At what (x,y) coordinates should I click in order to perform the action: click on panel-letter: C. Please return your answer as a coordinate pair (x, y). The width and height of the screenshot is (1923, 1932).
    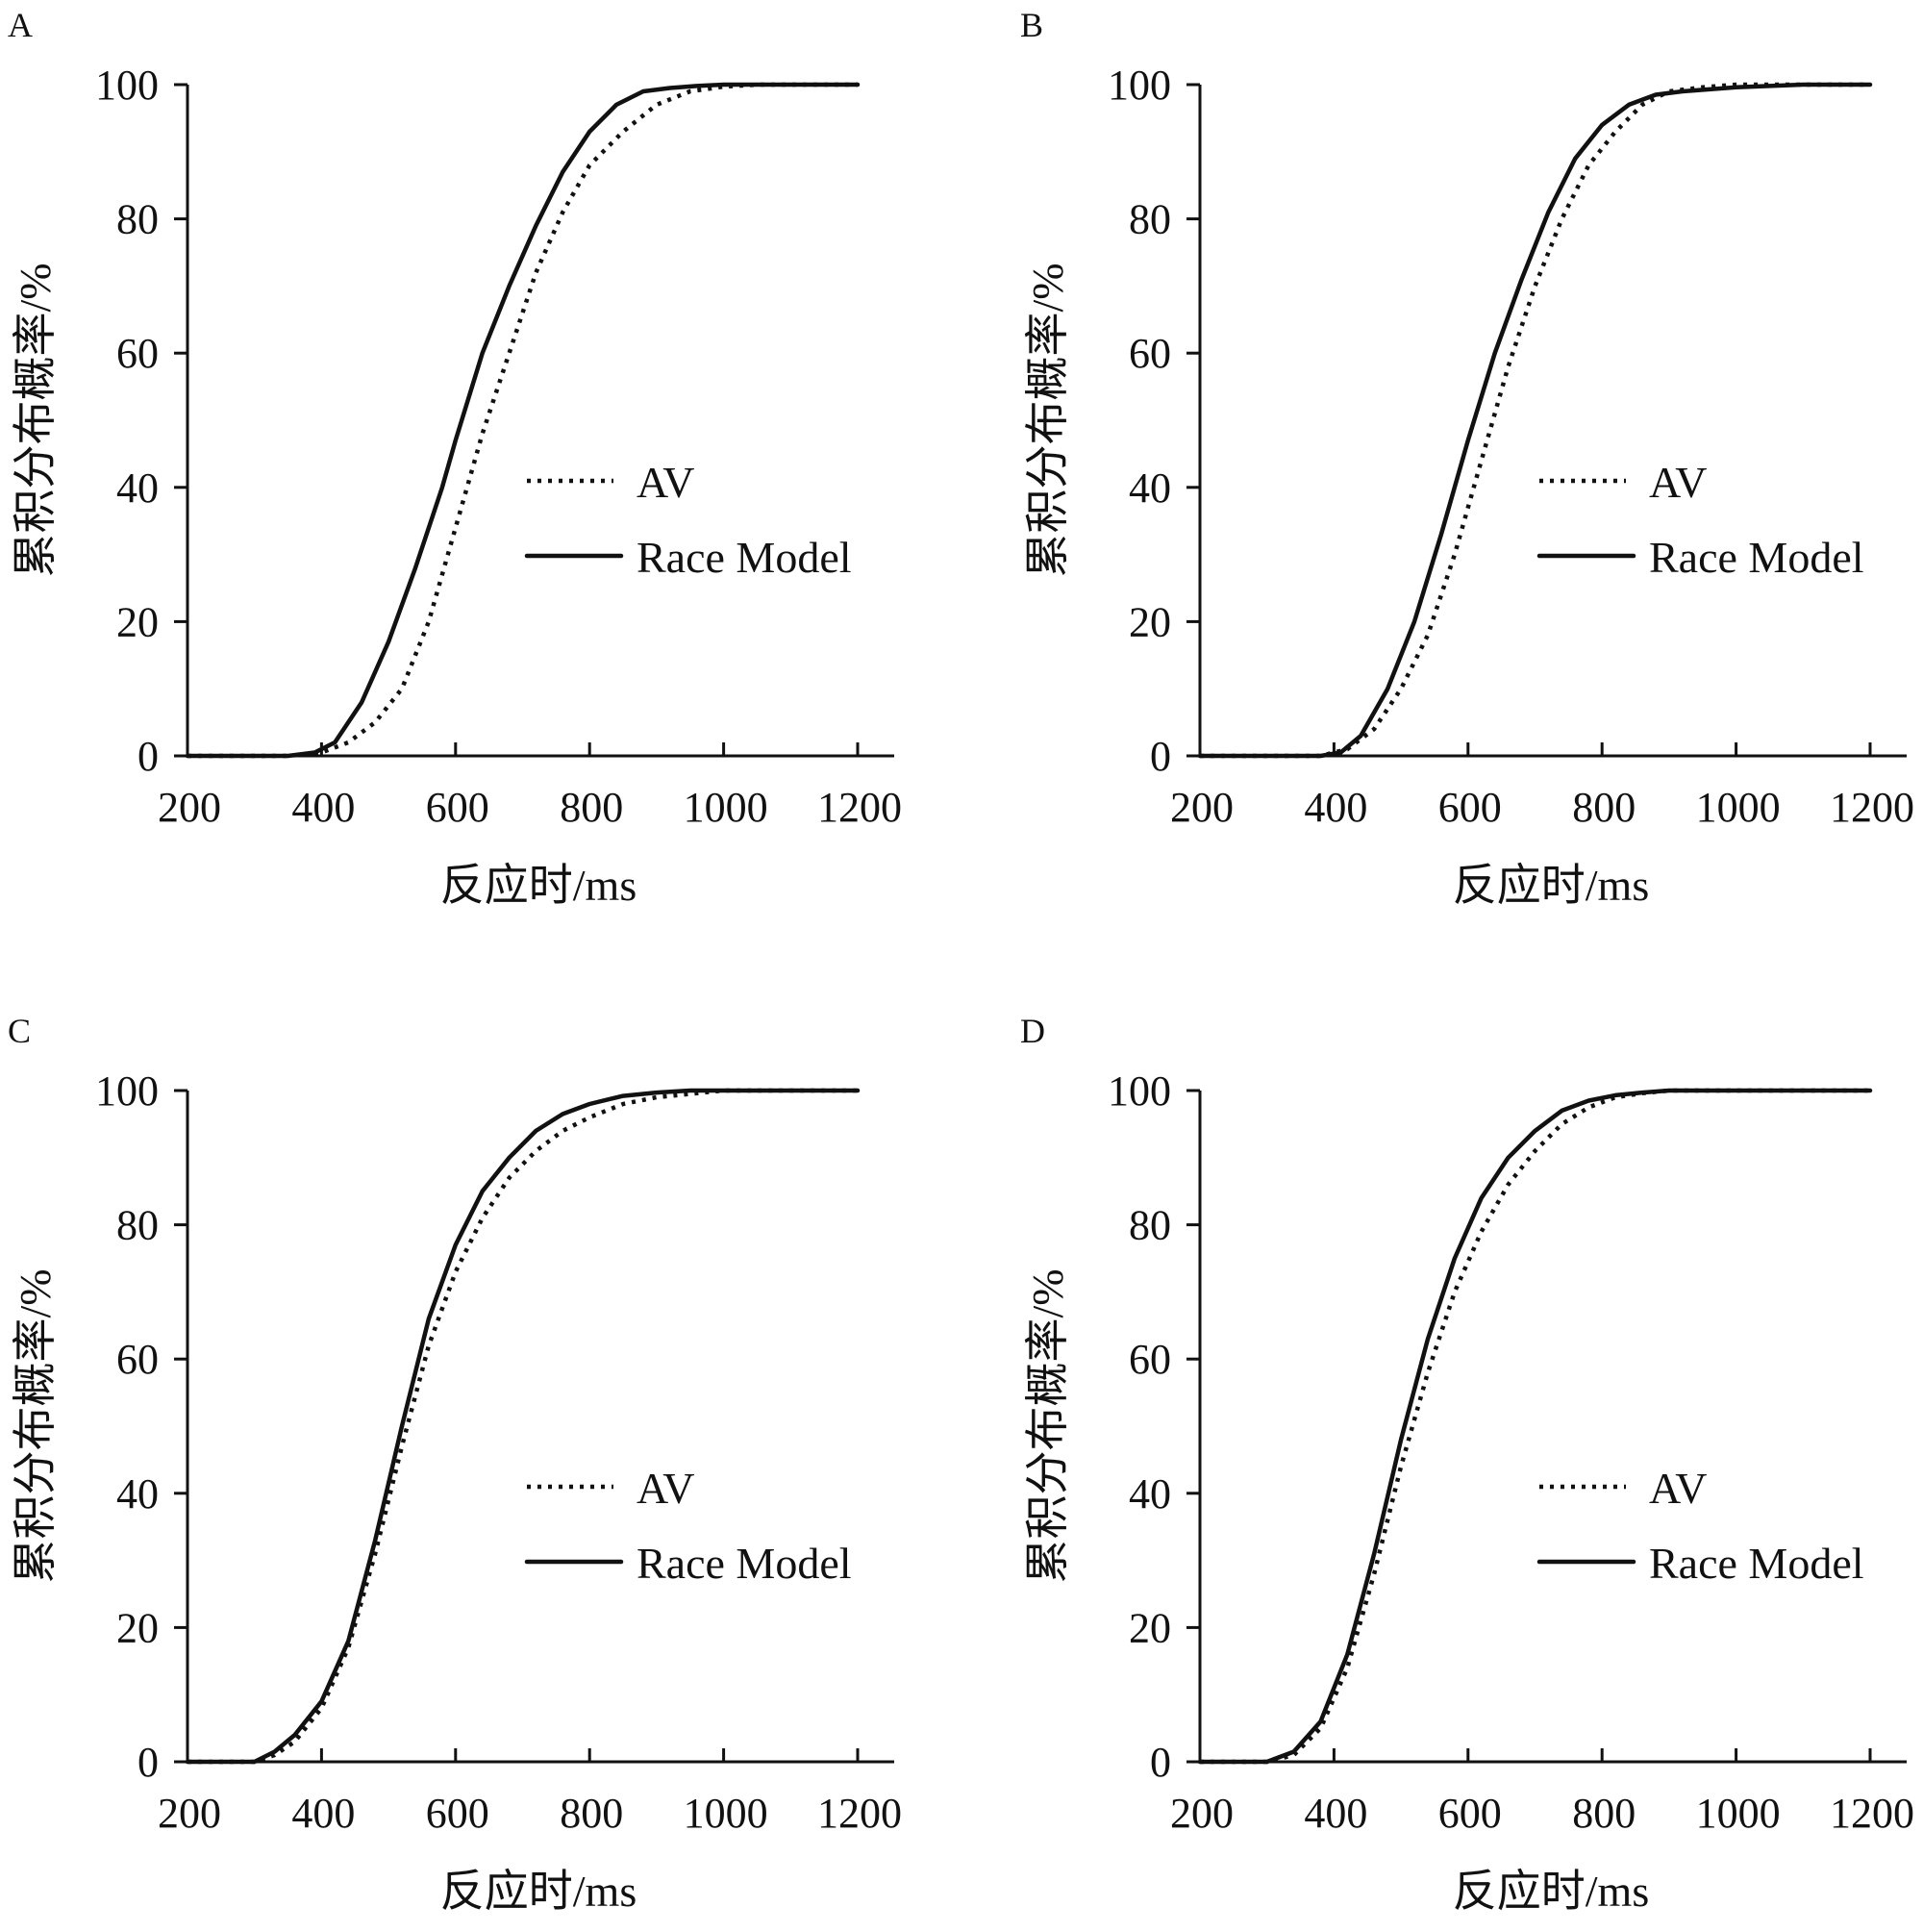
    Looking at the image, I should click on (19, 1031).